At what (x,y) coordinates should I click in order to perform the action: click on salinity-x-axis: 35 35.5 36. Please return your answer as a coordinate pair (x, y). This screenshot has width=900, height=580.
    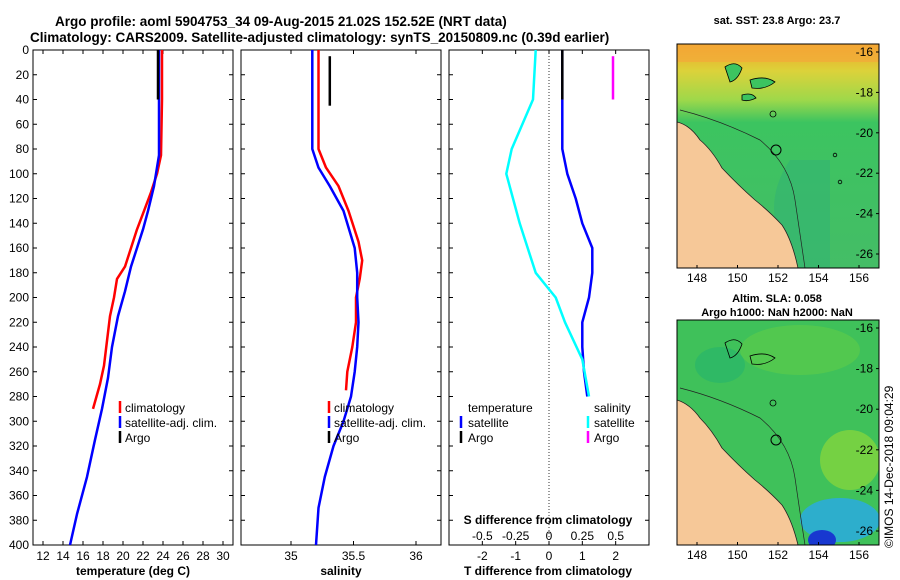
    Looking at the image, I should click on (353, 306).